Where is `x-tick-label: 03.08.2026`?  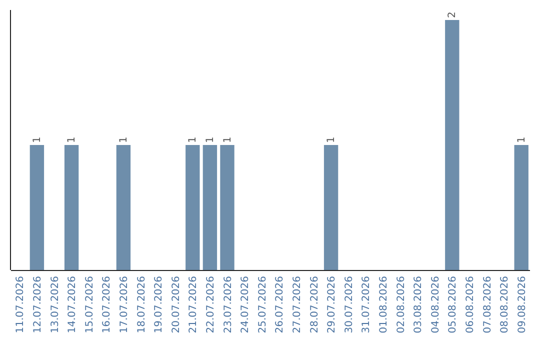
x-tick-label: 03.08.2026 is located at coordinates (418, 305).